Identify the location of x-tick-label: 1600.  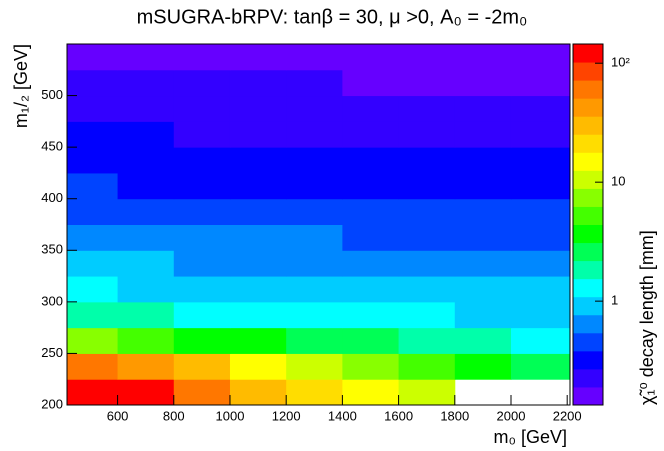
(398, 415).